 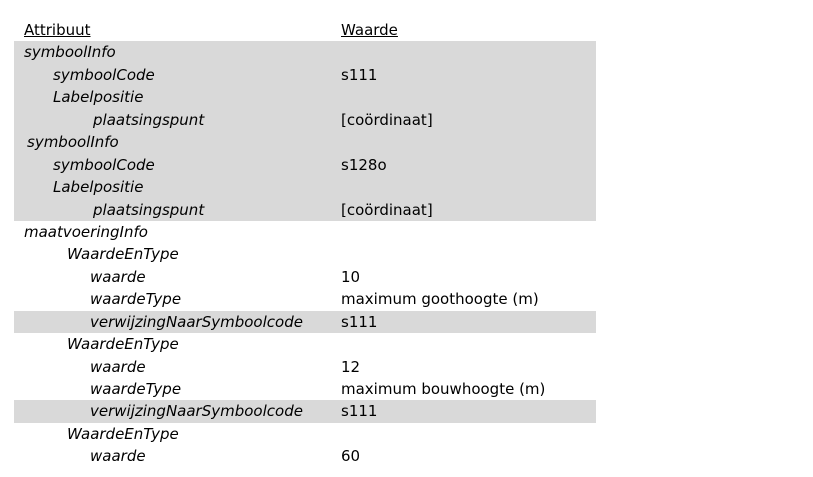 What do you see at coordinates (440, 299) in the screenshot?
I see `value-cell: maximum goothoogte (m)` at bounding box center [440, 299].